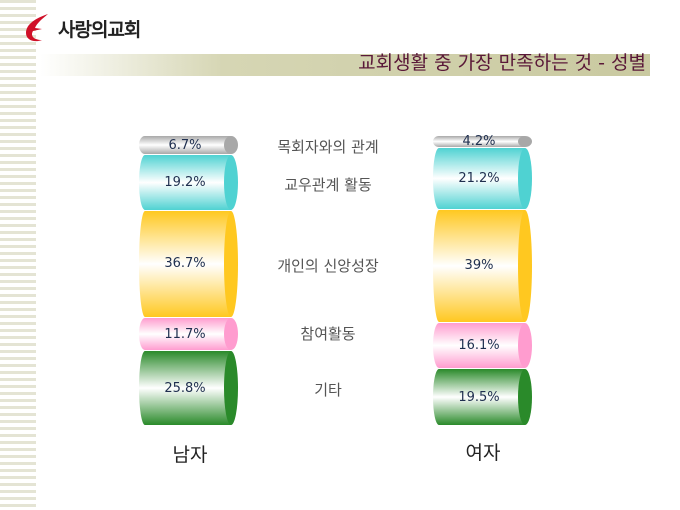 The image size is (680, 510). Describe the element at coordinates (328, 185) in the screenshot. I see `category-label: 교우관계 활동` at that location.